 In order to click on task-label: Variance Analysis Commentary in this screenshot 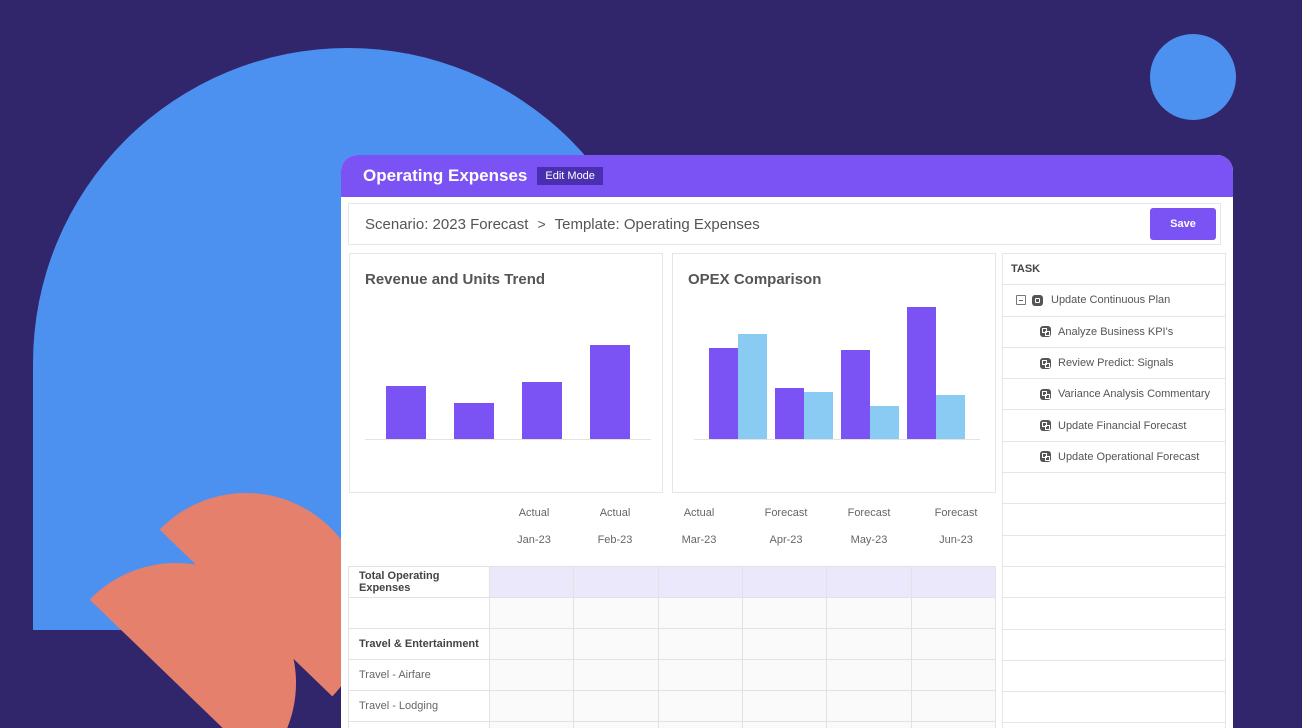, I will do `click(1134, 394)`.